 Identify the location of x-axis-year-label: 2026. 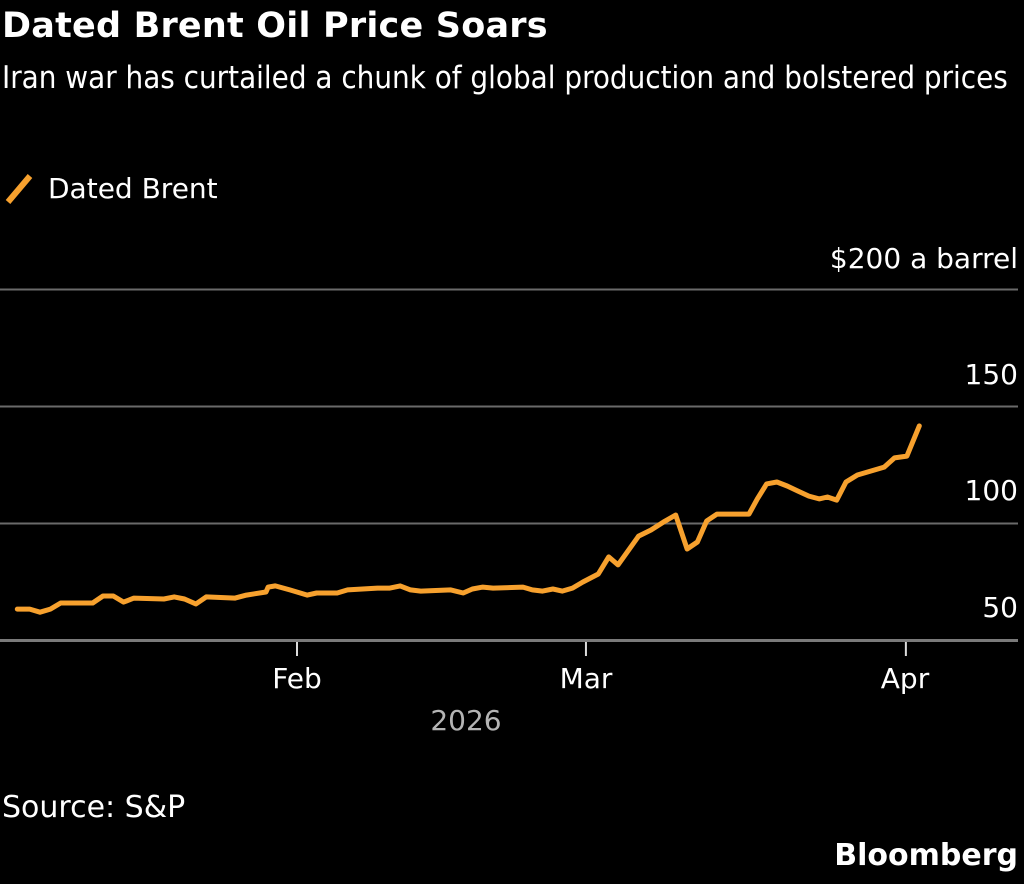
(466, 720).